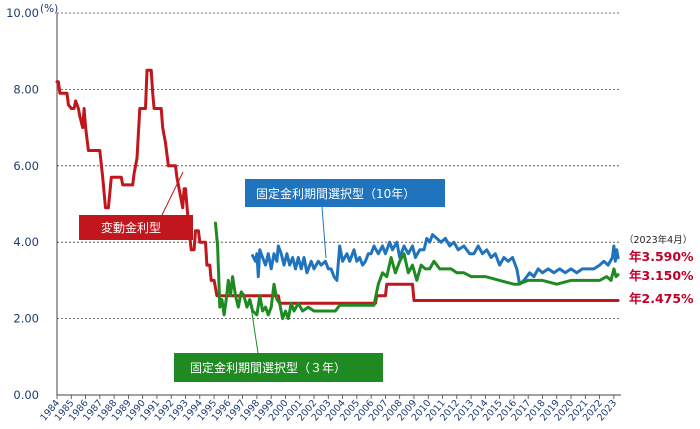 The height and width of the screenshot is (429, 700). Describe the element at coordinates (26, 89) in the screenshot. I see `y-tick-label: 8.00` at that location.